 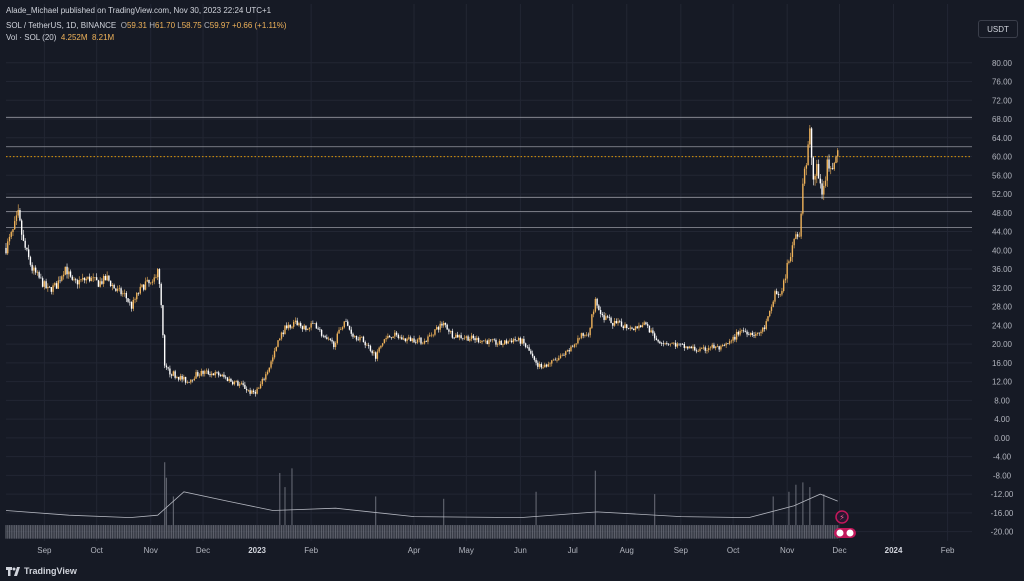 What do you see at coordinates (842, 517) in the screenshot?
I see `flash-event-icon` at bounding box center [842, 517].